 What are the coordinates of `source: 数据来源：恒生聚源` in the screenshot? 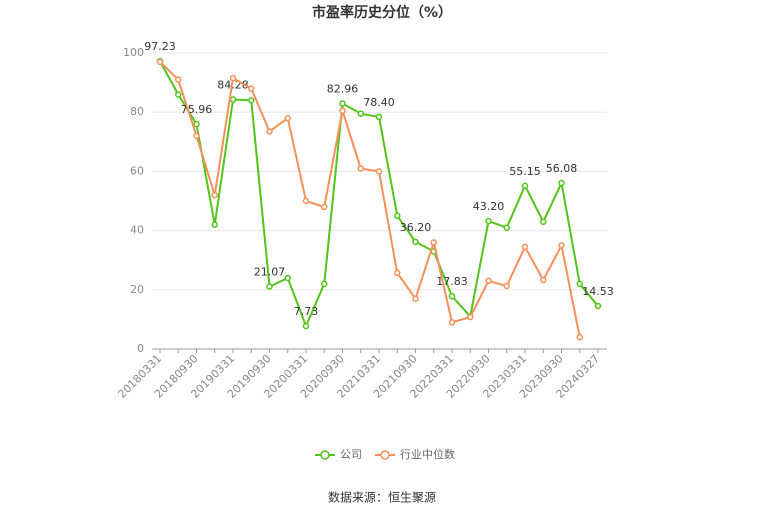 It's located at (382, 497).